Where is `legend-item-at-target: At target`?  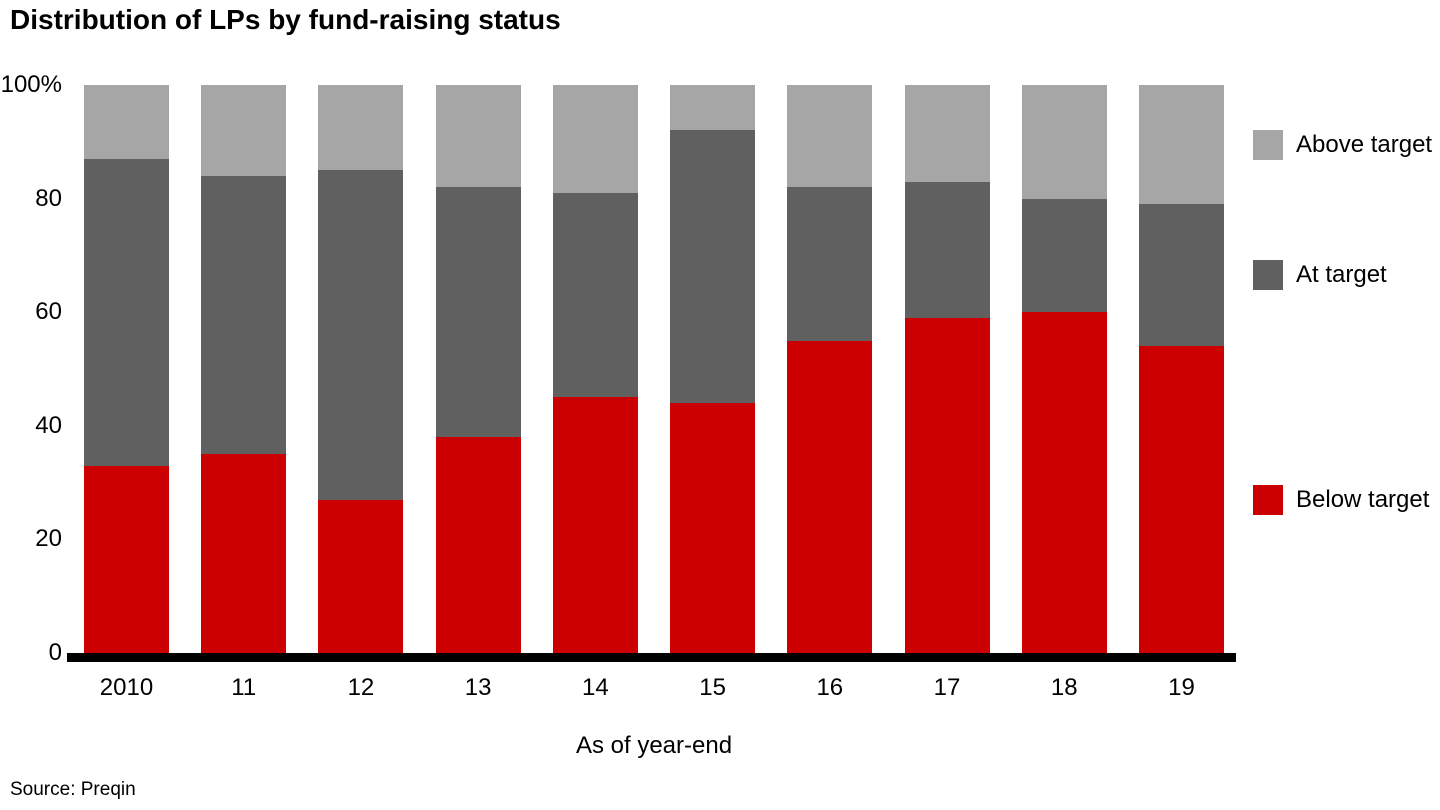
legend-item-at-target: At target is located at coordinates (1320, 275).